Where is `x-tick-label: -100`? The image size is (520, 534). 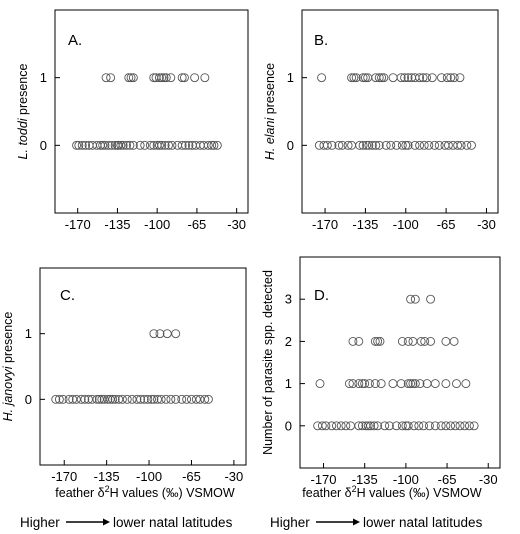
x-tick-label: -100 is located at coordinates (157, 224).